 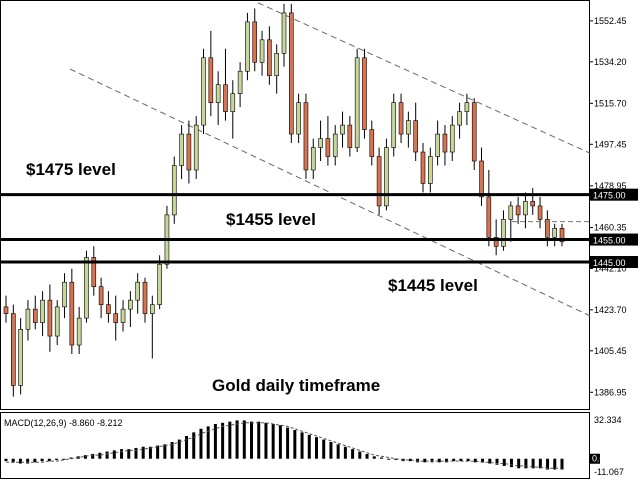 What do you see at coordinates (601, 459) in the screenshot?
I see `macd-tick-label: 0.00` at bounding box center [601, 459].